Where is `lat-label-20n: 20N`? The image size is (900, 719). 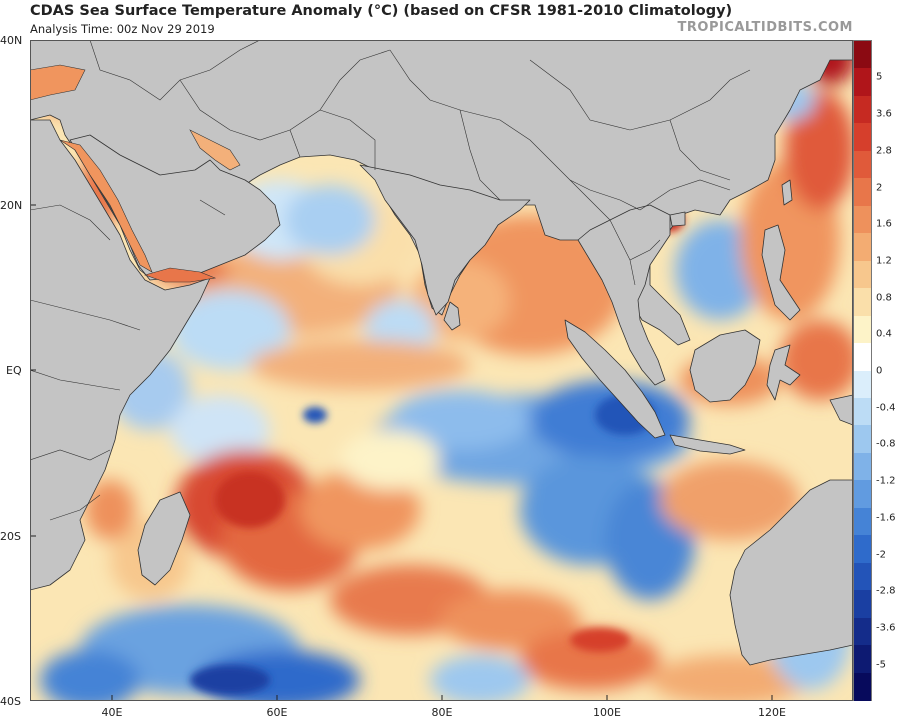 lat-label-20n: 20N is located at coordinates (11, 205).